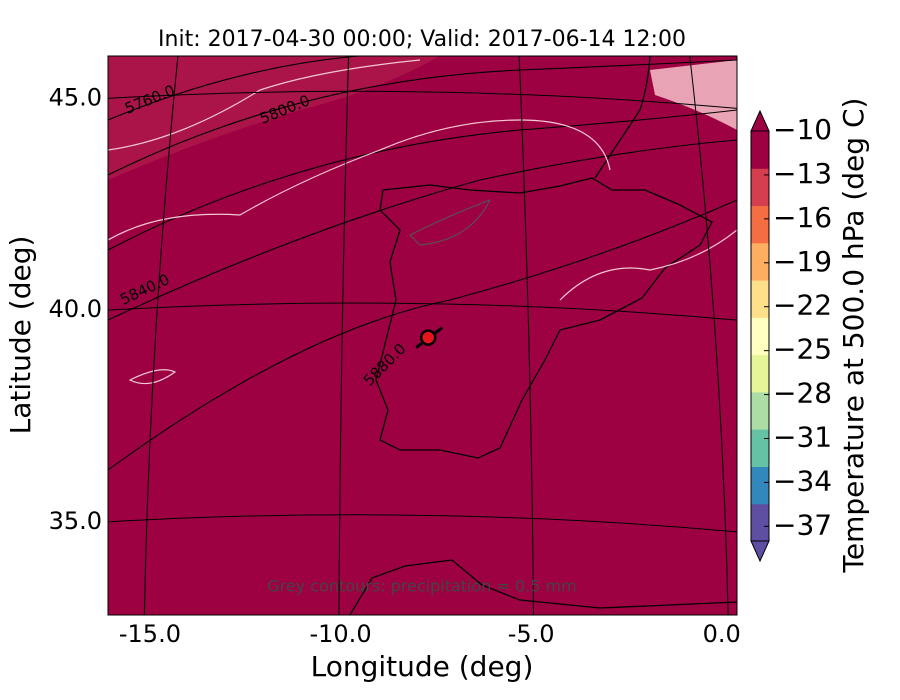 The height and width of the screenshot is (700, 900). I want to click on colorbar-tick-label: −19, so click(802, 261).